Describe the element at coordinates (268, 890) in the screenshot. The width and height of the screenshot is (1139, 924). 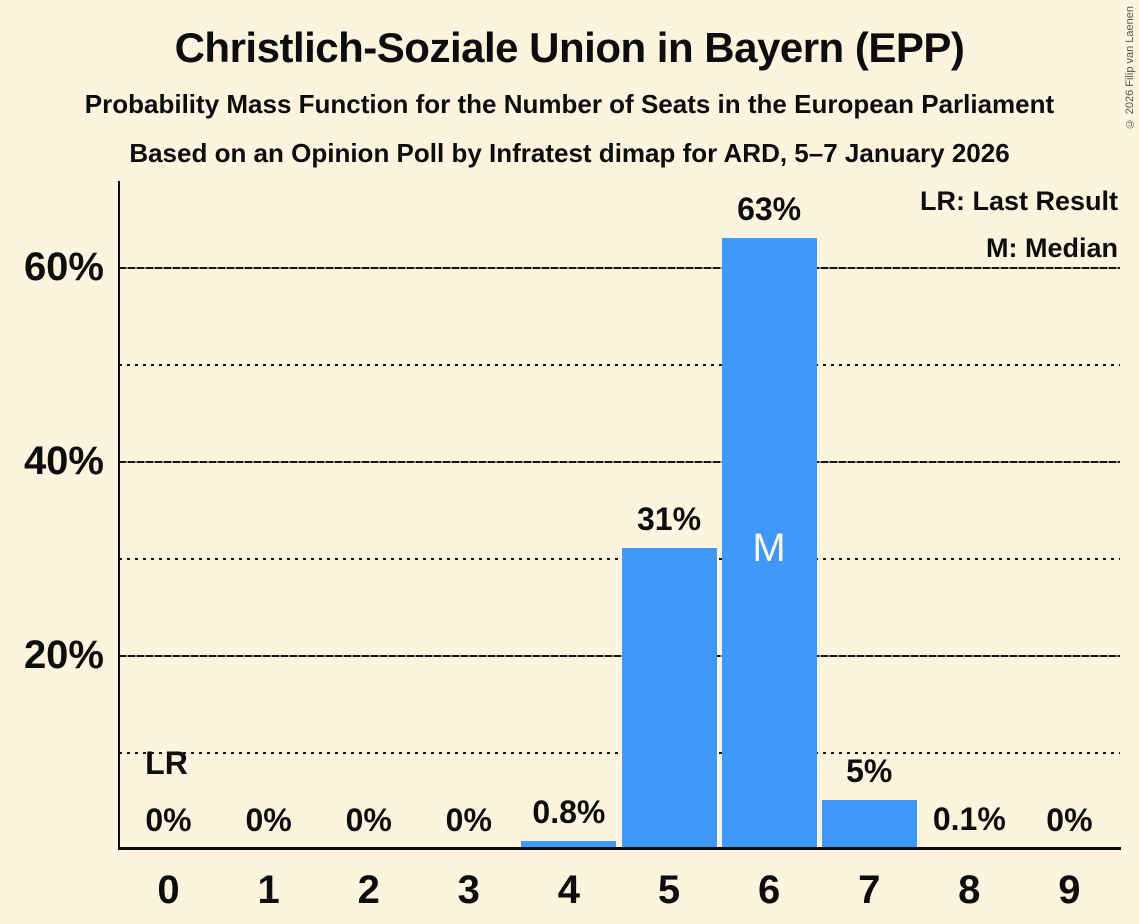
I see `x-tick-label: 1` at that location.